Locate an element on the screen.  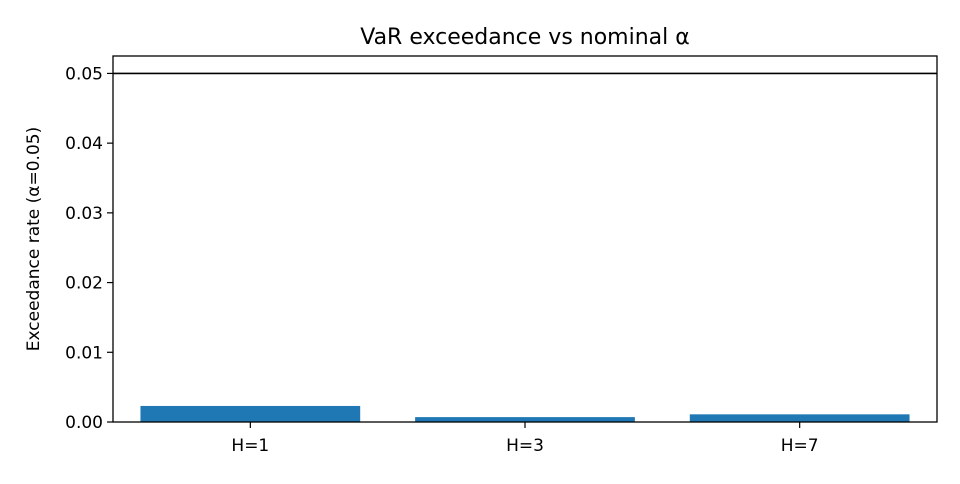
y-tick-label: 0.02 is located at coordinates (84, 284).